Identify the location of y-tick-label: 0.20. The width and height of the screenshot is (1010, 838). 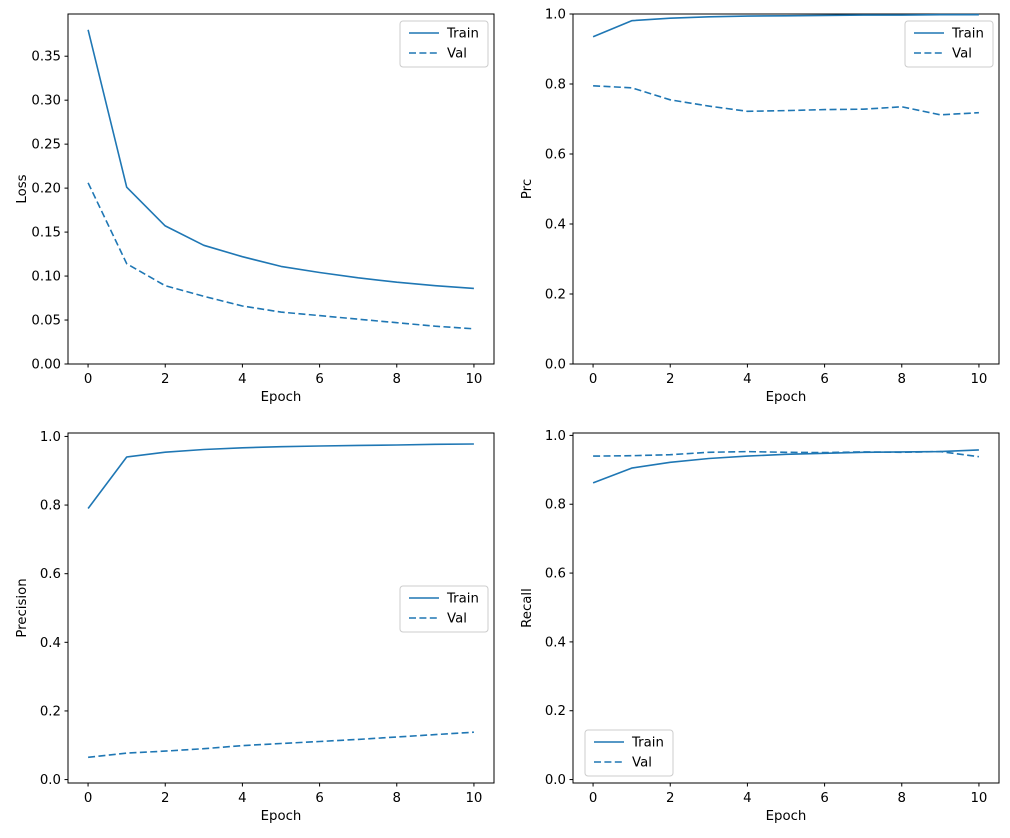
(46, 189).